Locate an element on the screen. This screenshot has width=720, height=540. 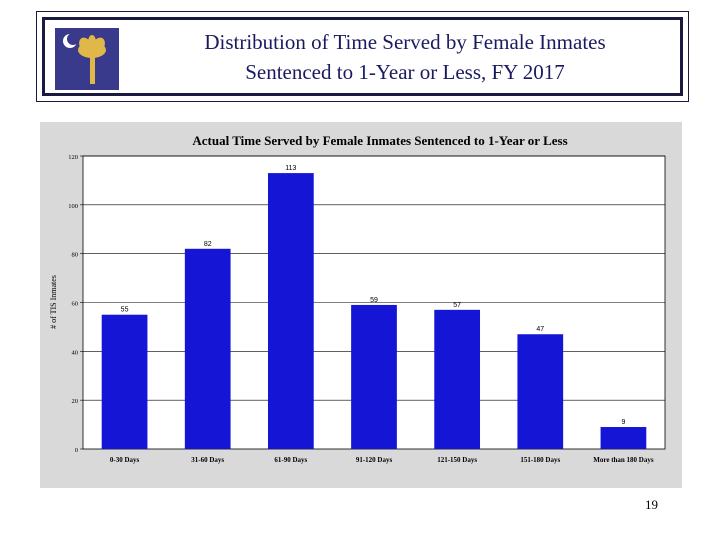
data-label: 47 is located at coordinates (540, 329).